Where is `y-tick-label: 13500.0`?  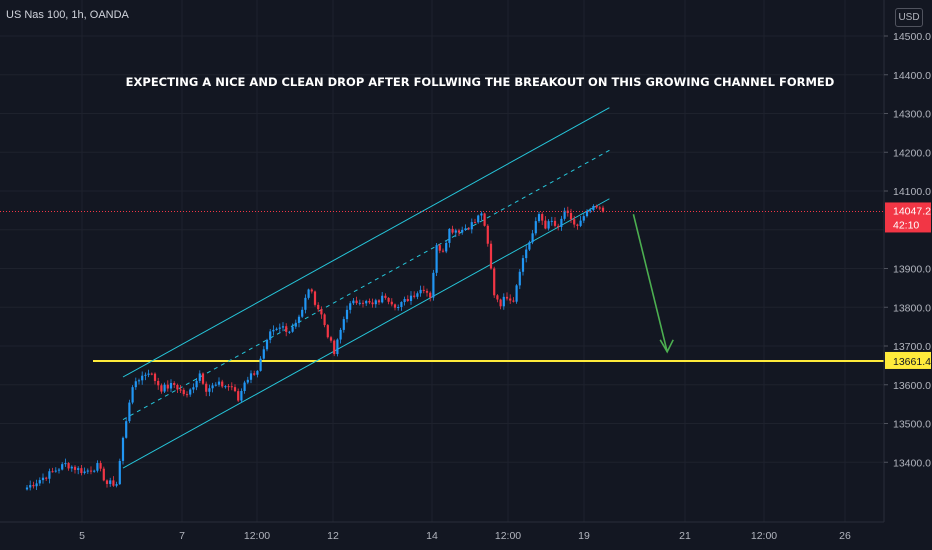 y-tick-label: 13500.0 is located at coordinates (912, 425).